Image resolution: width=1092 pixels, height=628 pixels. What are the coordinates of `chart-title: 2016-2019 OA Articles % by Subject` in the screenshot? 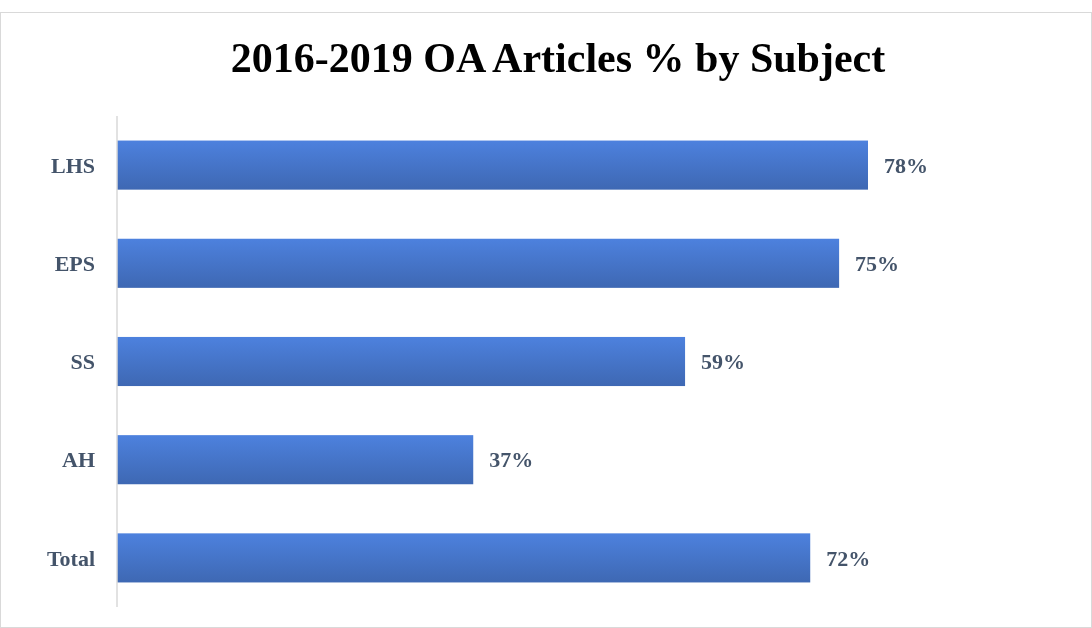 It's located at (558, 58).